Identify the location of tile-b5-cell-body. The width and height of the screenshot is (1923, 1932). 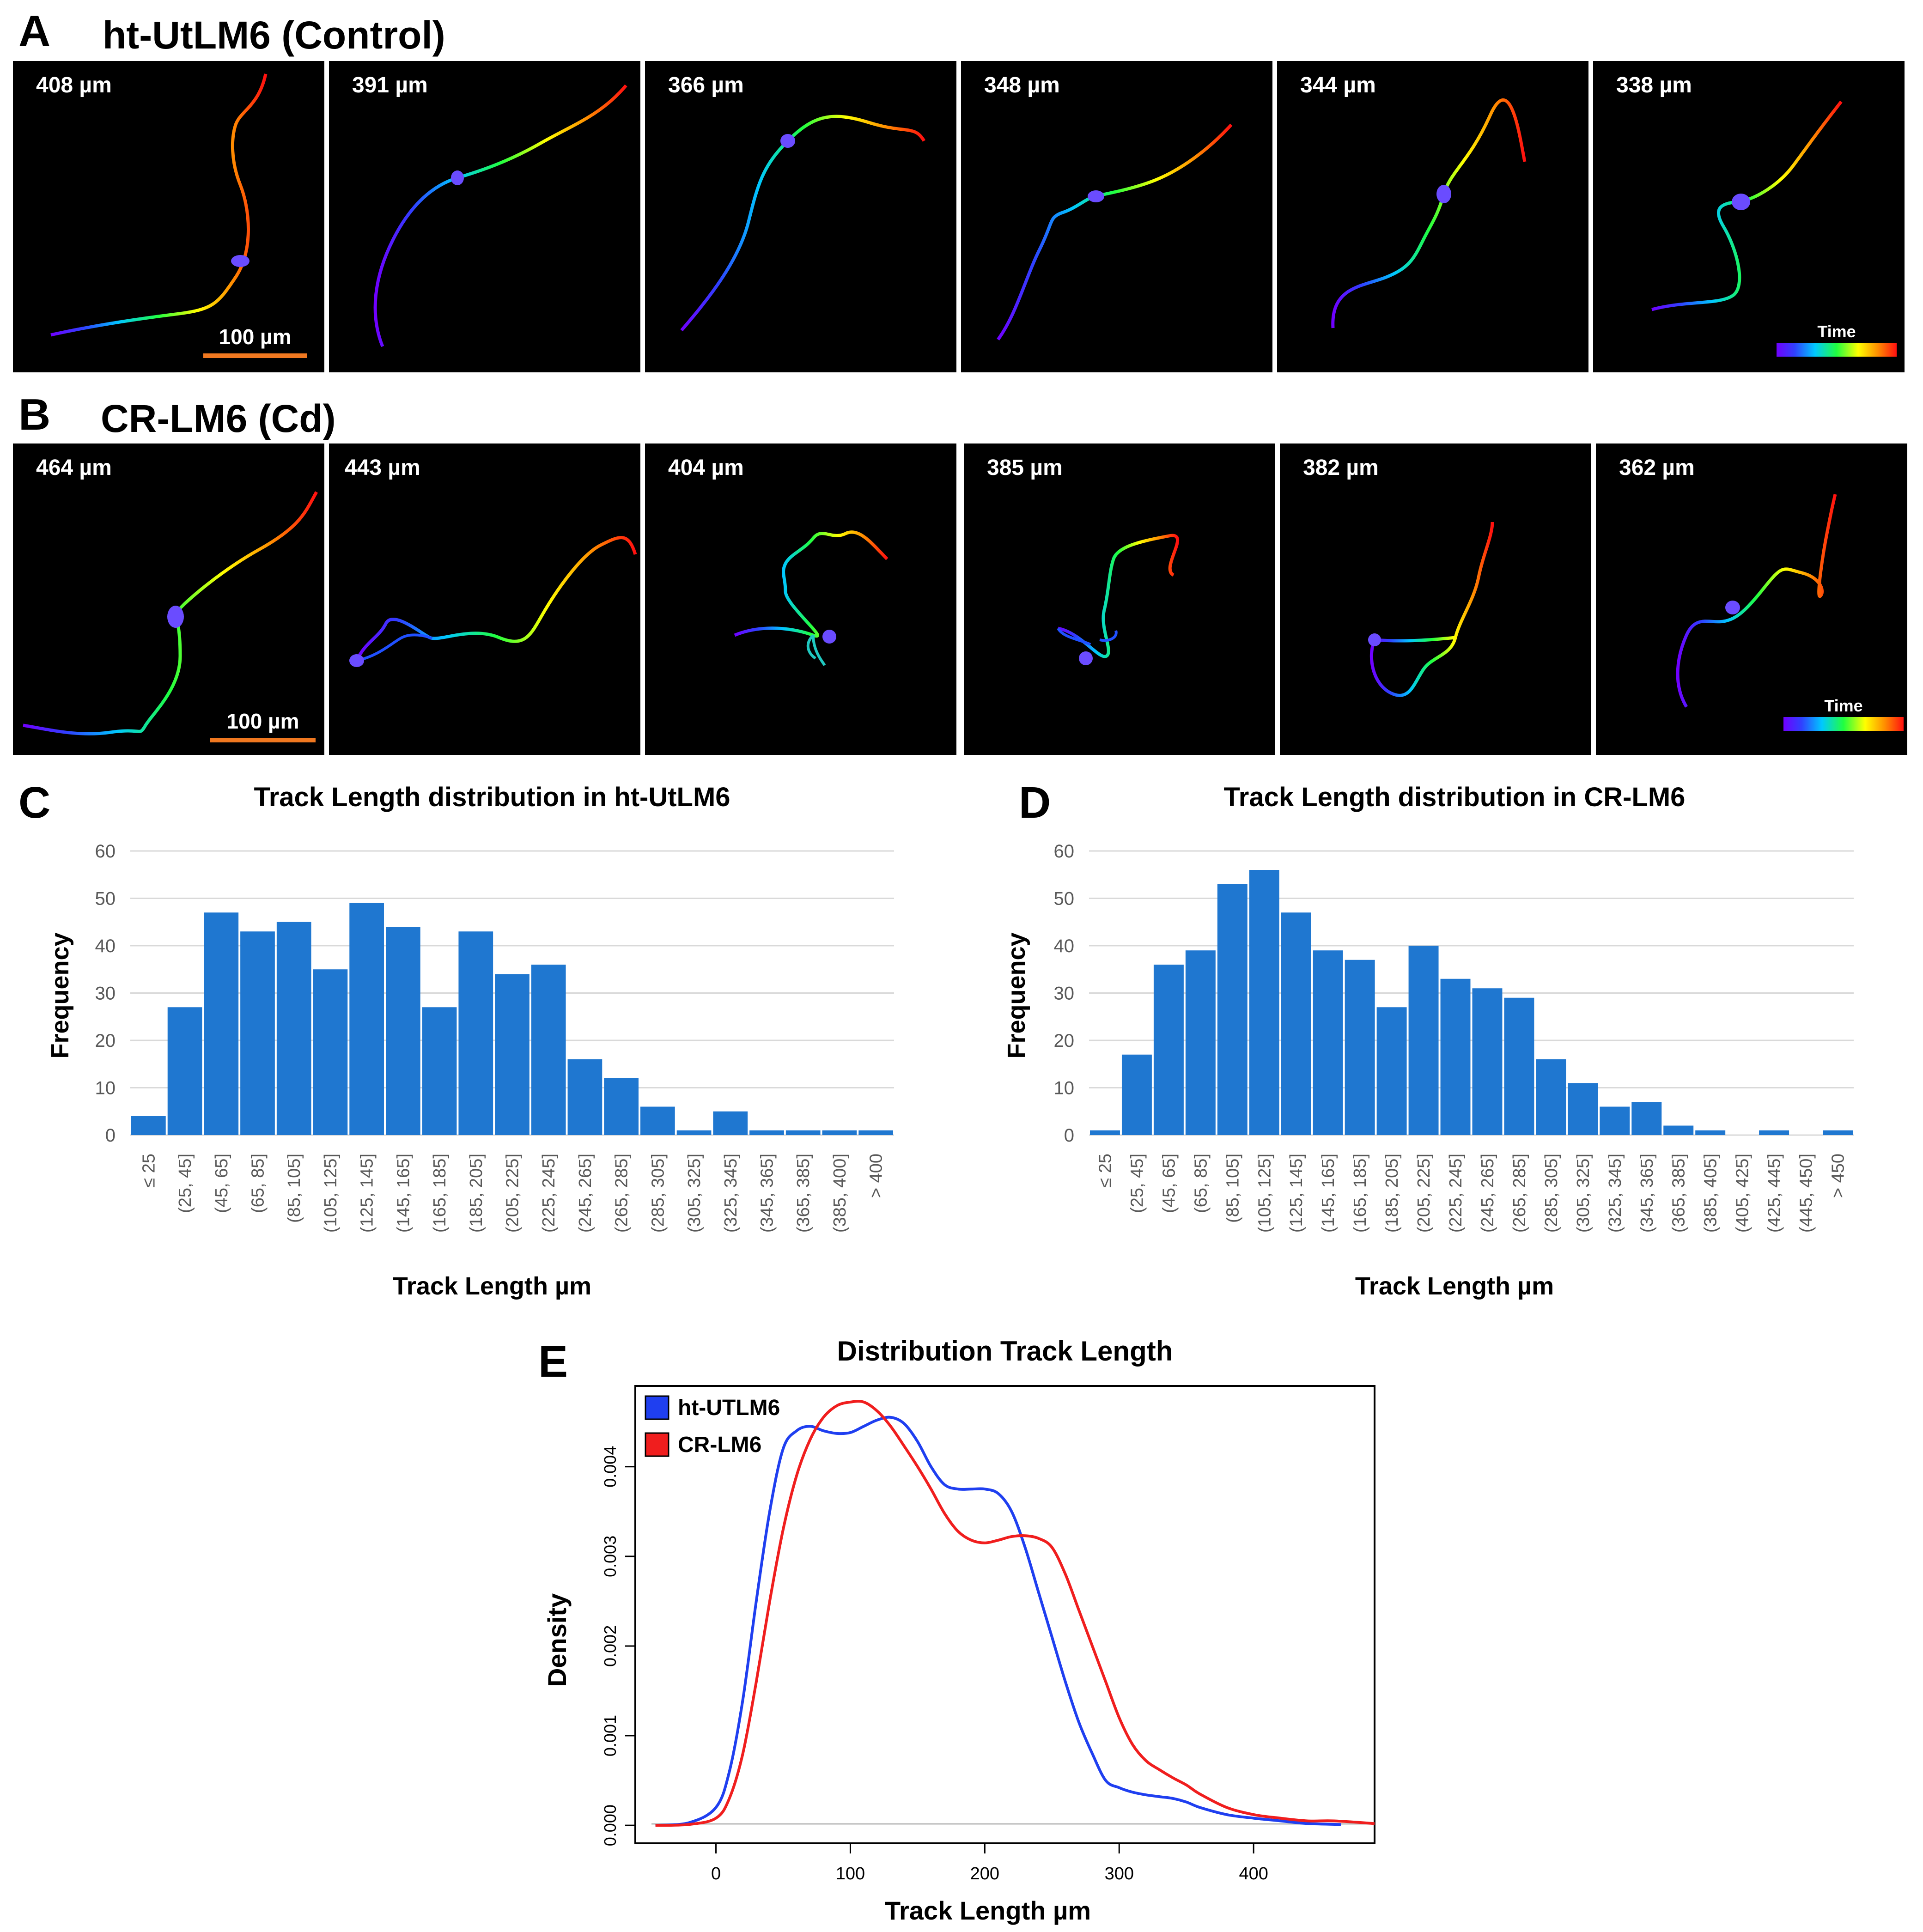
(1374, 639).